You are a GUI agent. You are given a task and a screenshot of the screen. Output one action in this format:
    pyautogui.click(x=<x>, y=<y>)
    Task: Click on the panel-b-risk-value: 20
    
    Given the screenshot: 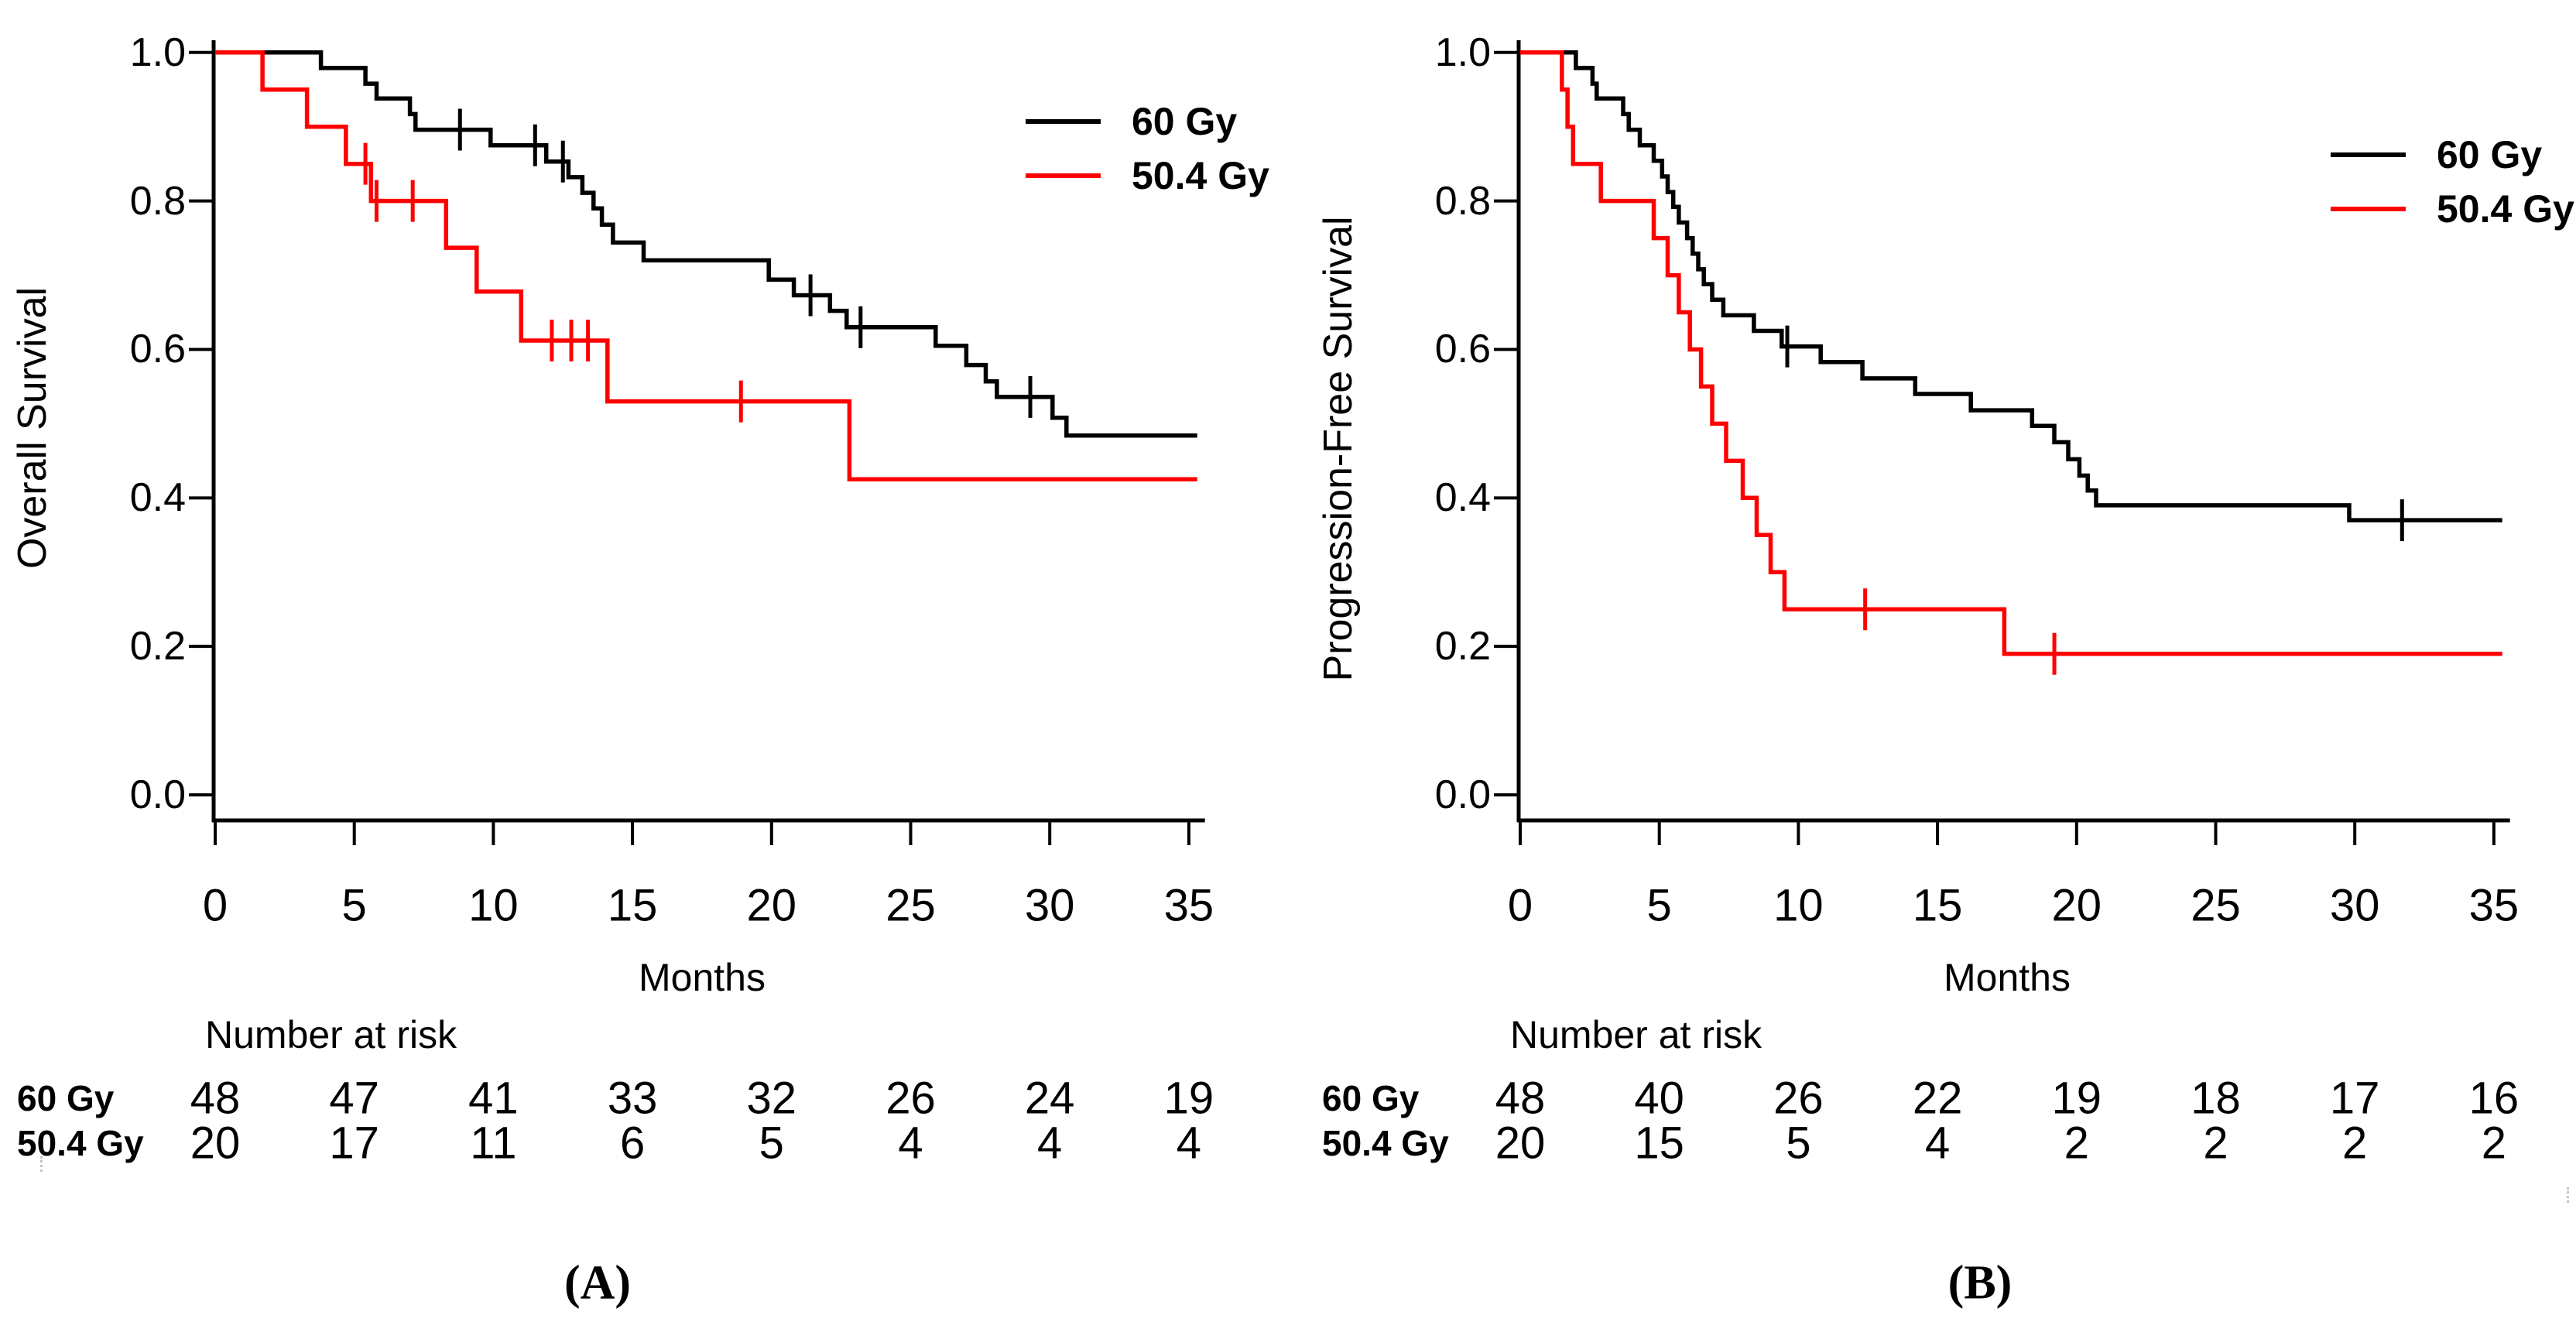 What is the action you would take?
    pyautogui.click(x=1520, y=1143)
    